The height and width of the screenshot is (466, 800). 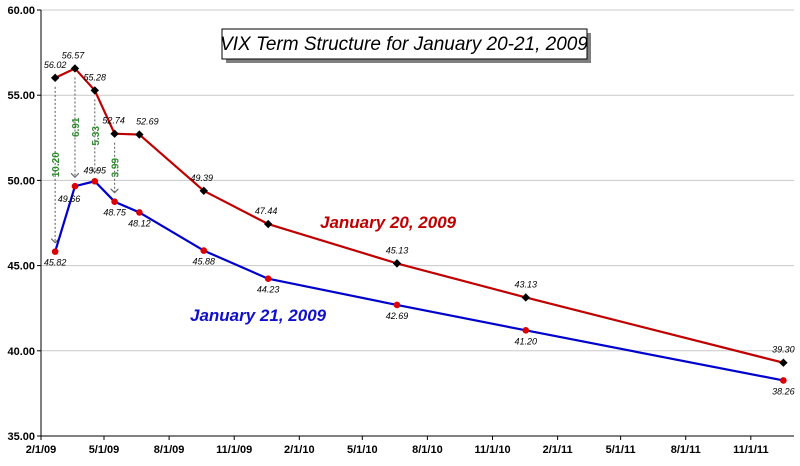 What do you see at coordinates (24, 224) in the screenshot?
I see `y-axis-ticks: 35.00 40.00 45.00 50.00 55.00 60.00` at bounding box center [24, 224].